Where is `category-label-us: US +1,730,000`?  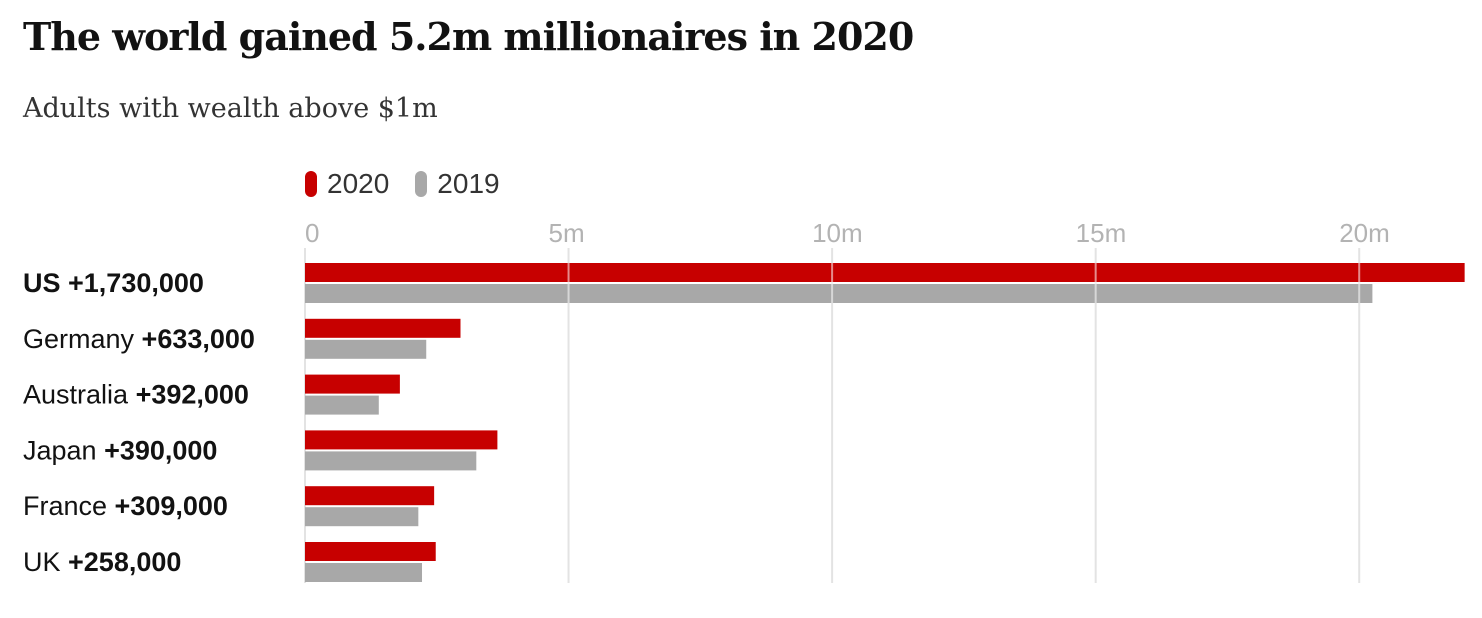 category-label-us: US +1,730,000 is located at coordinates (113, 283).